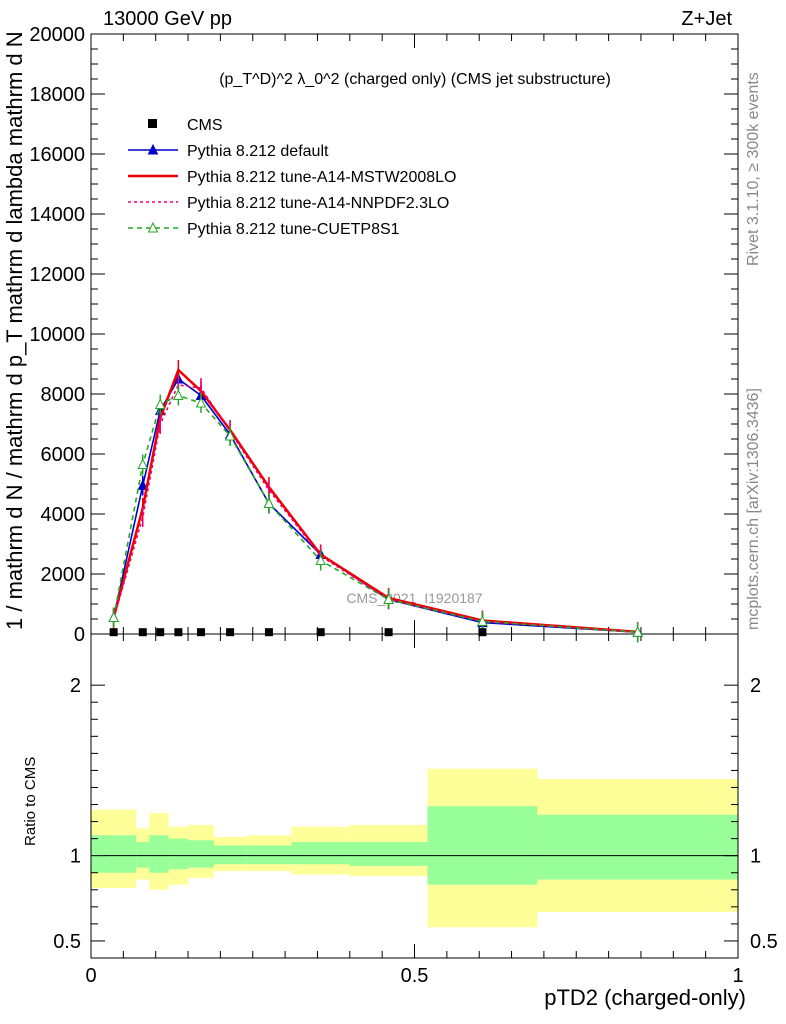 The width and height of the screenshot is (786, 1024). I want to click on y-tick-label: 12000, so click(57, 275).